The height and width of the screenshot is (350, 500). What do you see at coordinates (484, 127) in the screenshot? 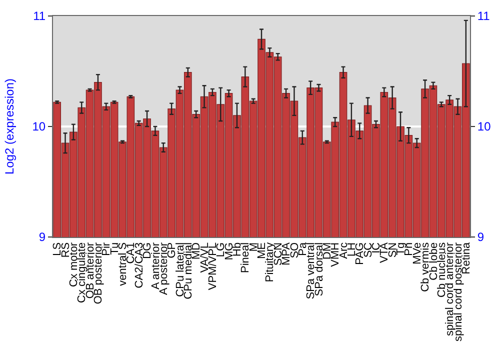
I see `y2-tick-label: 10` at bounding box center [484, 127].